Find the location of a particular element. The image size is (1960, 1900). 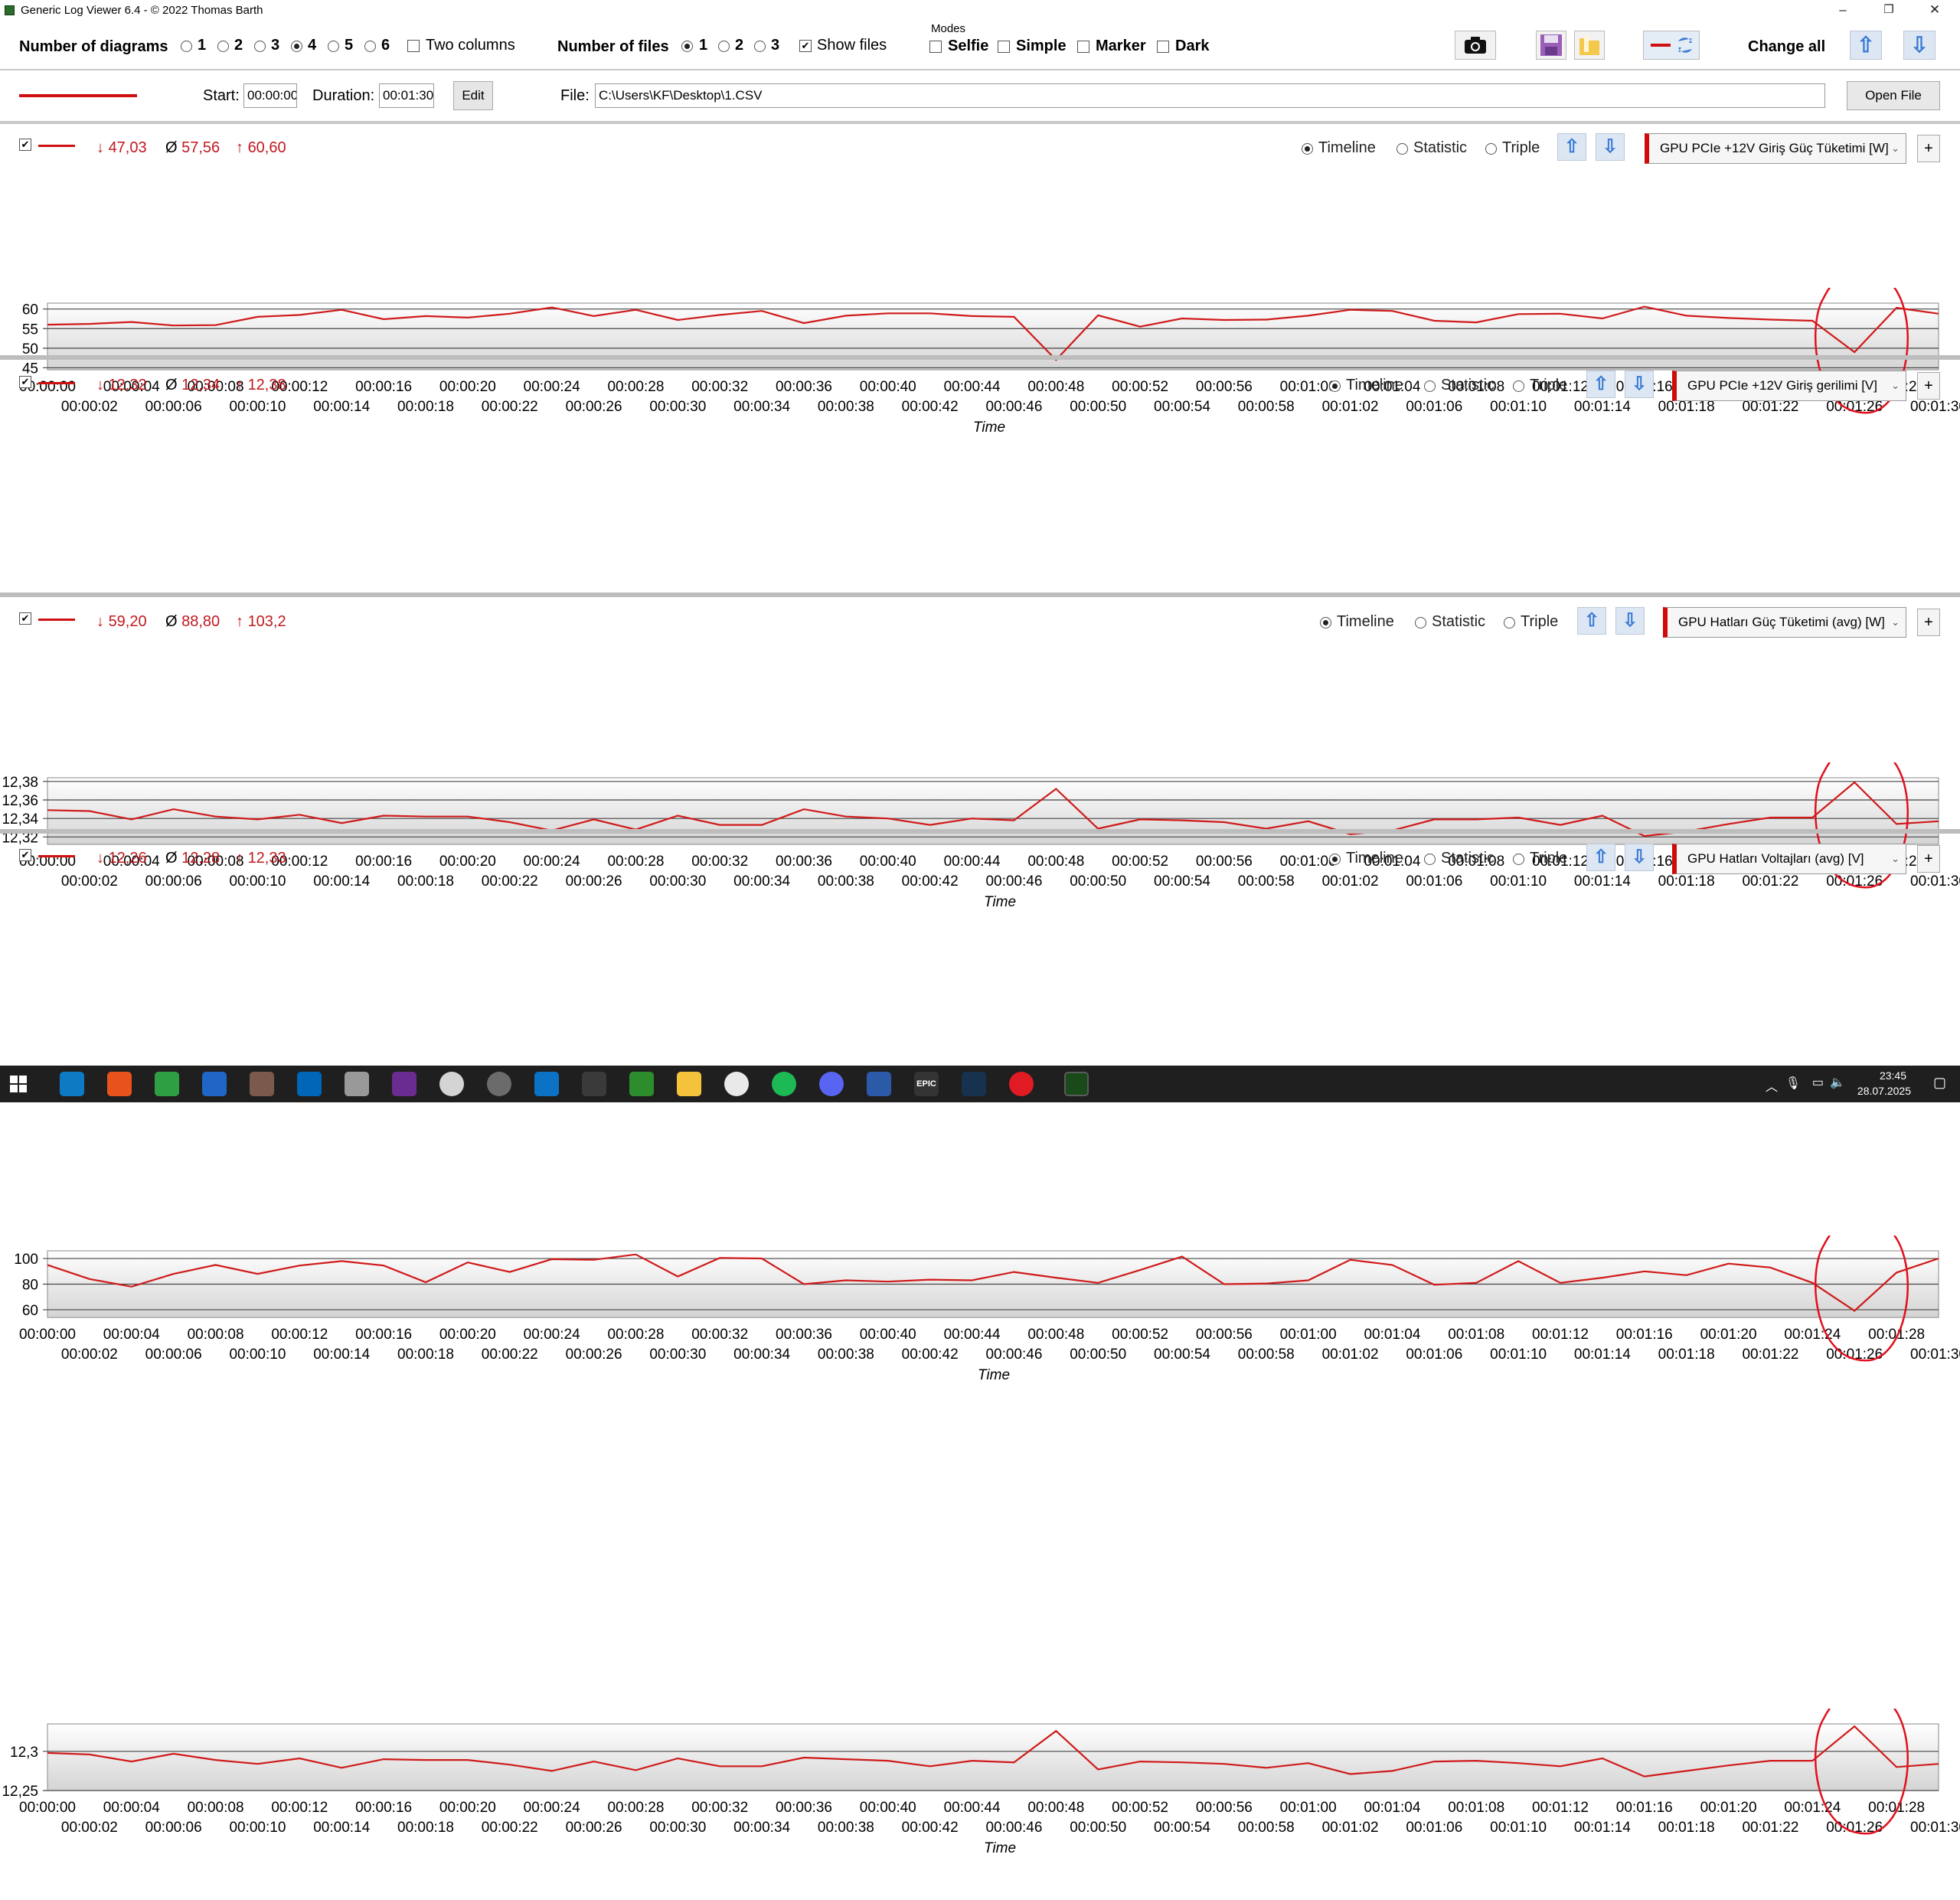

app-hex-icon is located at coordinates (167, 1084).